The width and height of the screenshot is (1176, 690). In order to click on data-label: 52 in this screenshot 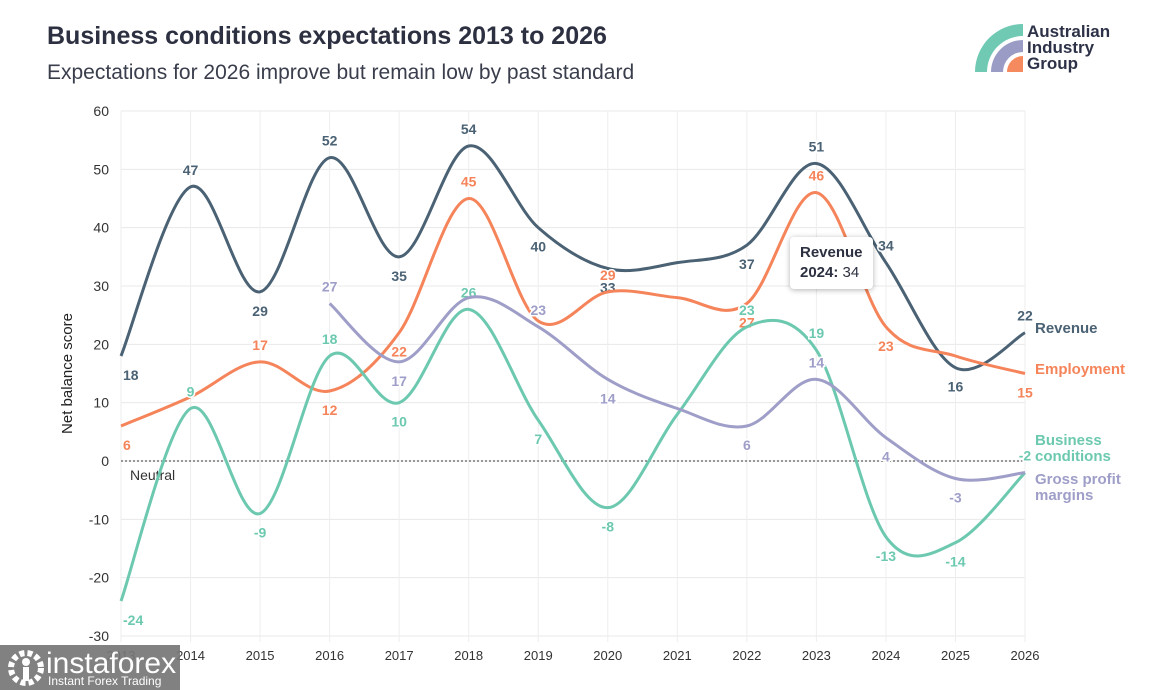, I will do `click(330, 141)`.